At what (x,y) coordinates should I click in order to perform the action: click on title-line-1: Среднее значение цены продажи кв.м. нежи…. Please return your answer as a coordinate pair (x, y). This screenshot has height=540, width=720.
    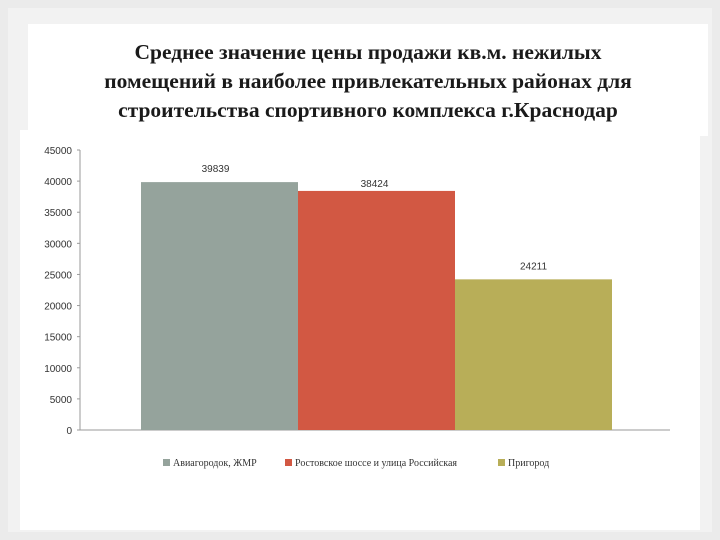
    Looking at the image, I should click on (368, 52).